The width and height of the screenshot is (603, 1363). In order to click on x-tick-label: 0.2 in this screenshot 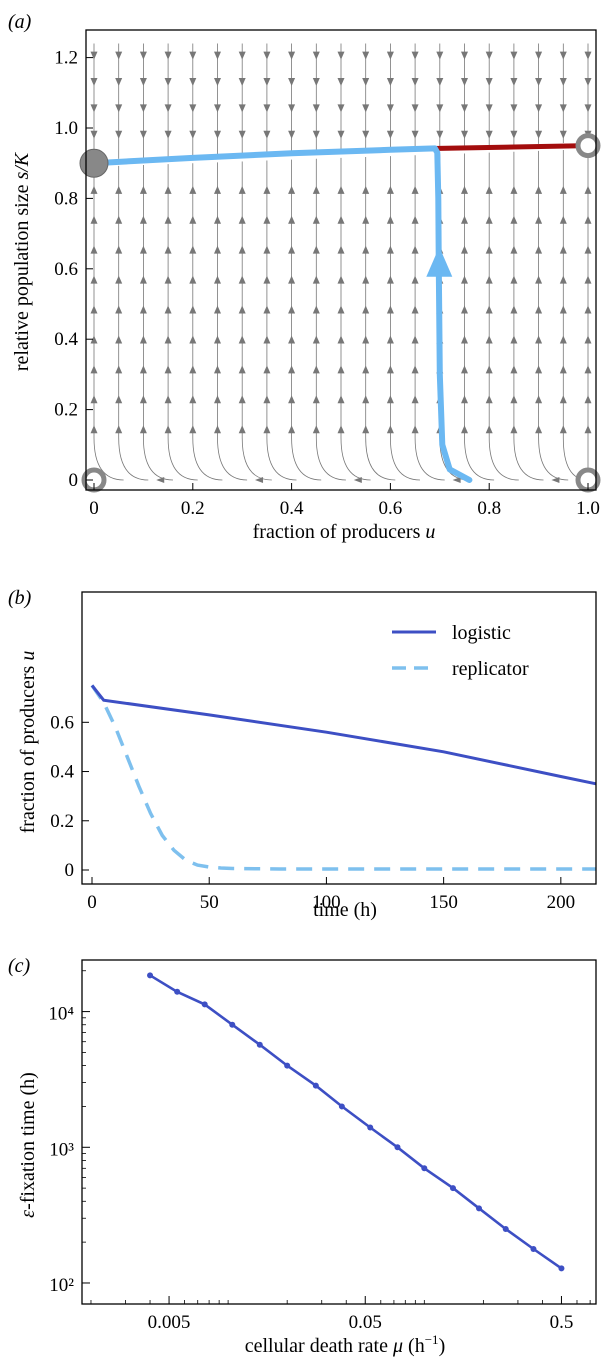, I will do `click(193, 508)`.